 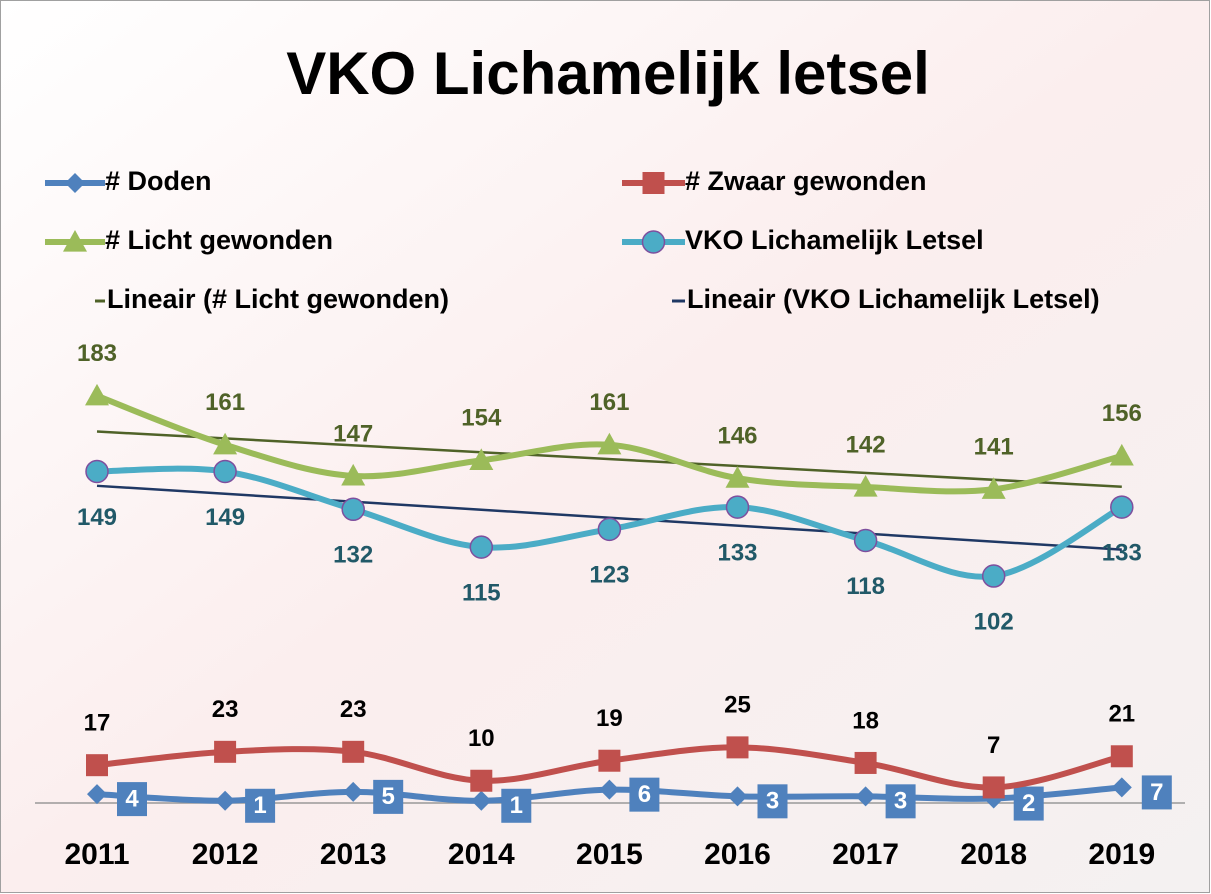 What do you see at coordinates (481, 418) in the screenshot?
I see `value-label: 154` at bounding box center [481, 418].